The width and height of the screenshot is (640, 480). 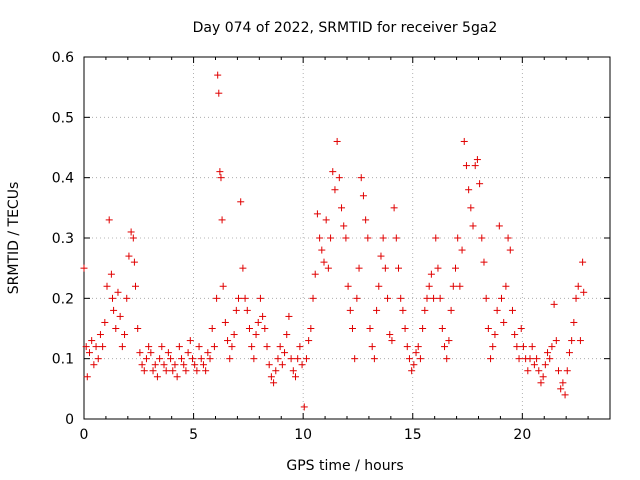 I want to click on x-tick-label: 5, so click(x=193, y=435).